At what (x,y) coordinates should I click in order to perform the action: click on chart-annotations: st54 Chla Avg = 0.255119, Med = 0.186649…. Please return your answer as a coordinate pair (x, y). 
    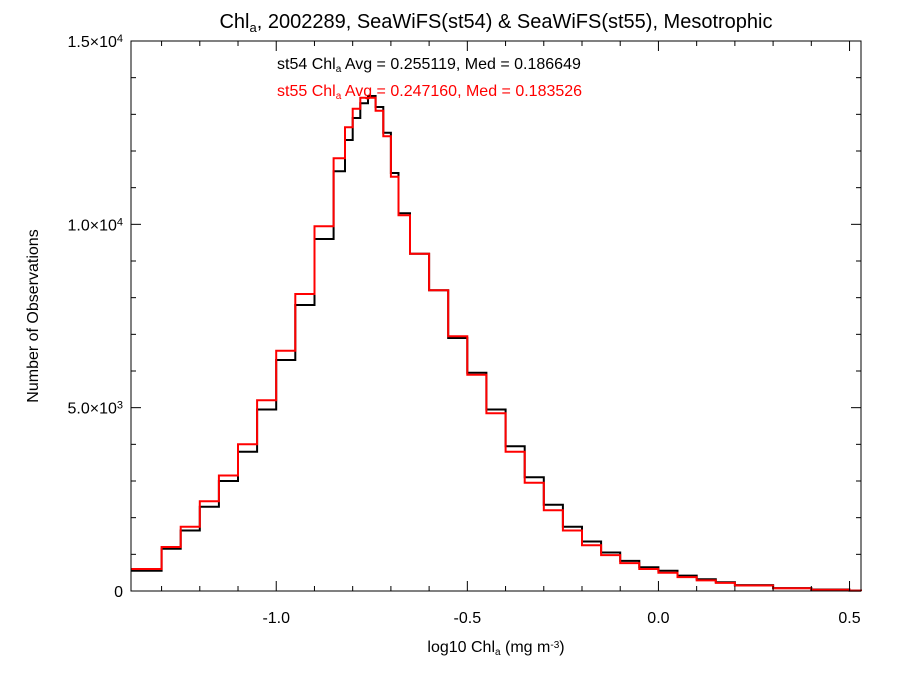
    Looking at the image, I should click on (429, 79).